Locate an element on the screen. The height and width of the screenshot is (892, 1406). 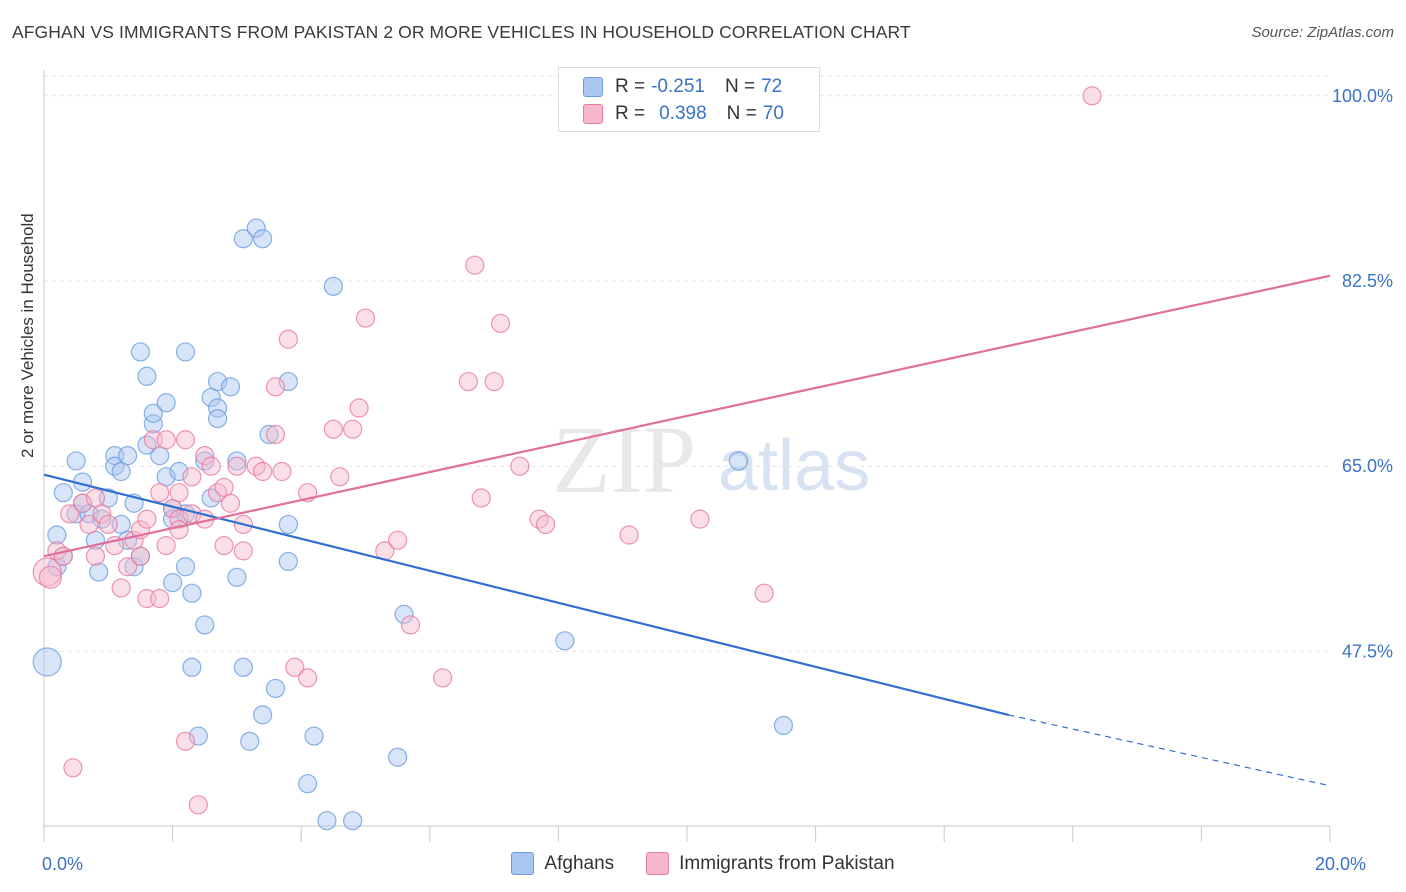
r-value-pakistan: 0.398 is located at coordinates (683, 113).